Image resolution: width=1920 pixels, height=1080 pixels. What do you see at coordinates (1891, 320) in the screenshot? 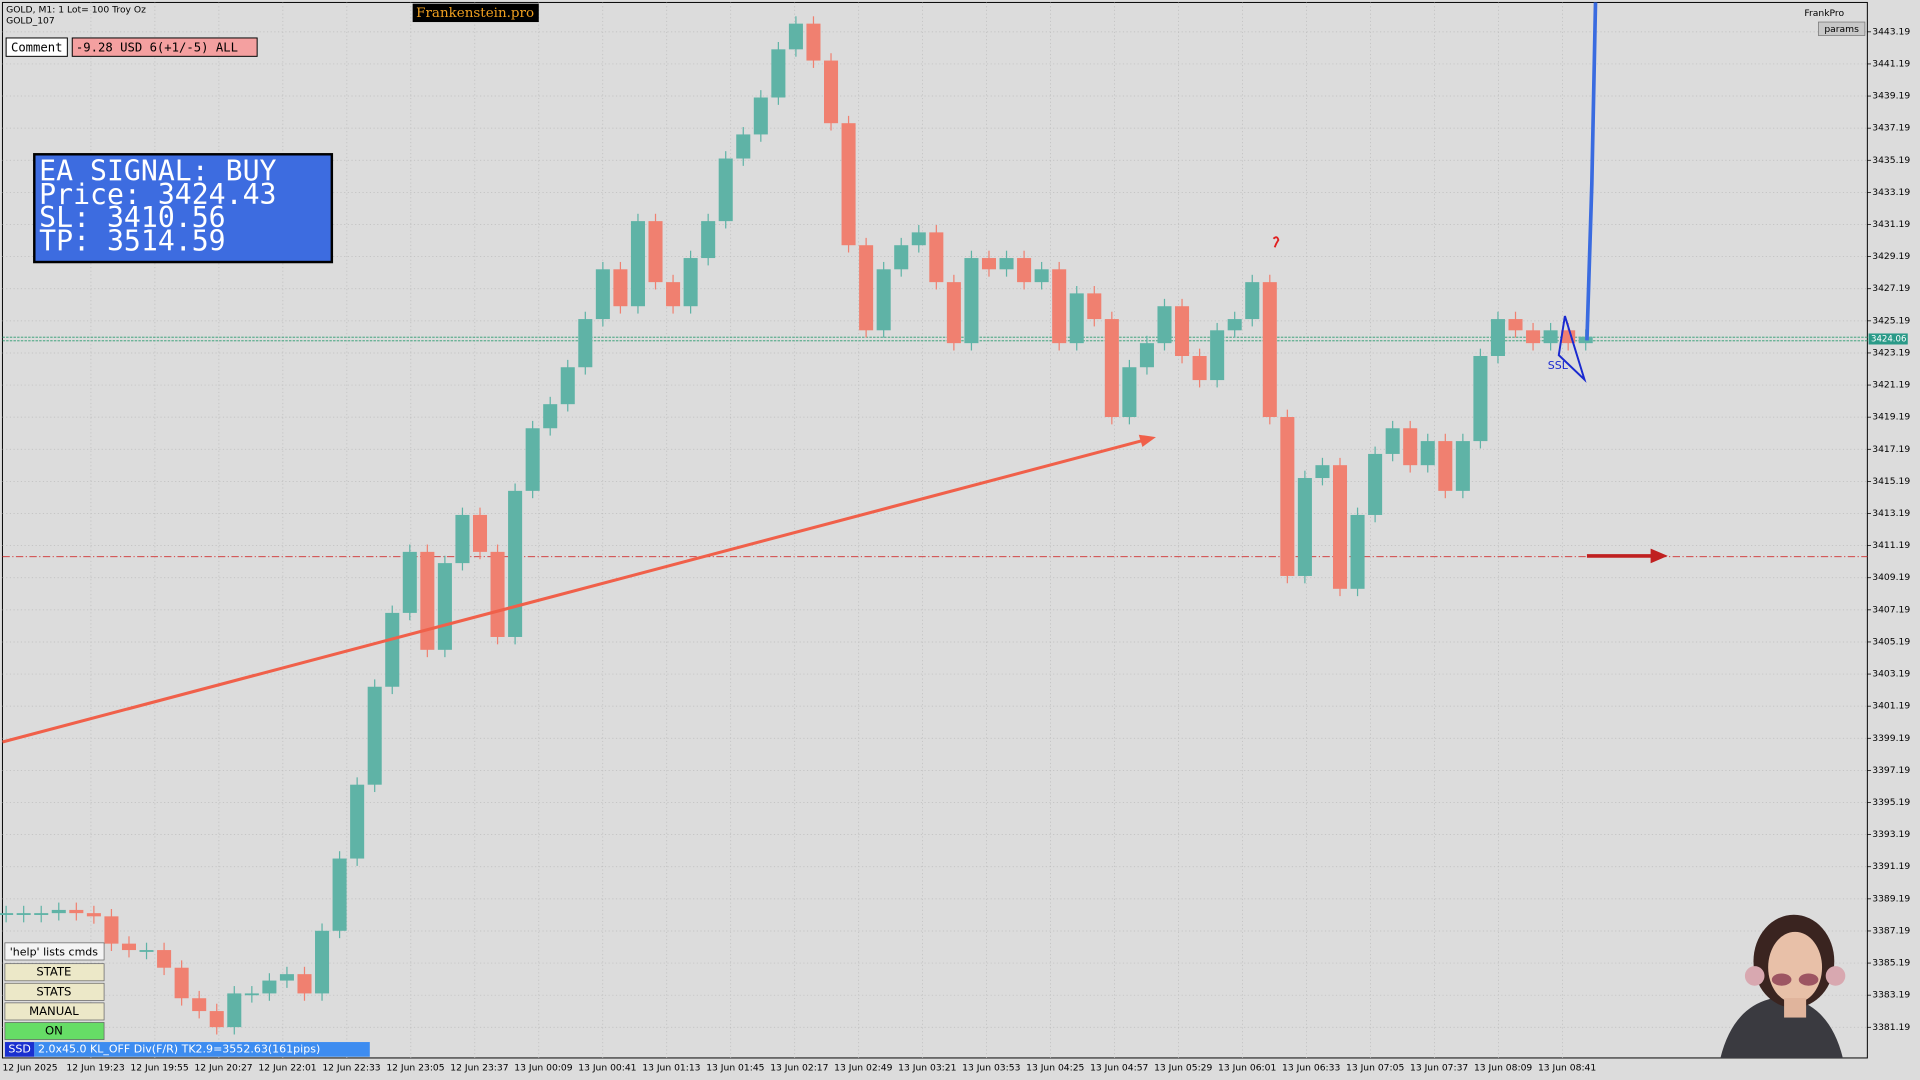
I see `y-tick-label: 3425.19` at bounding box center [1891, 320].